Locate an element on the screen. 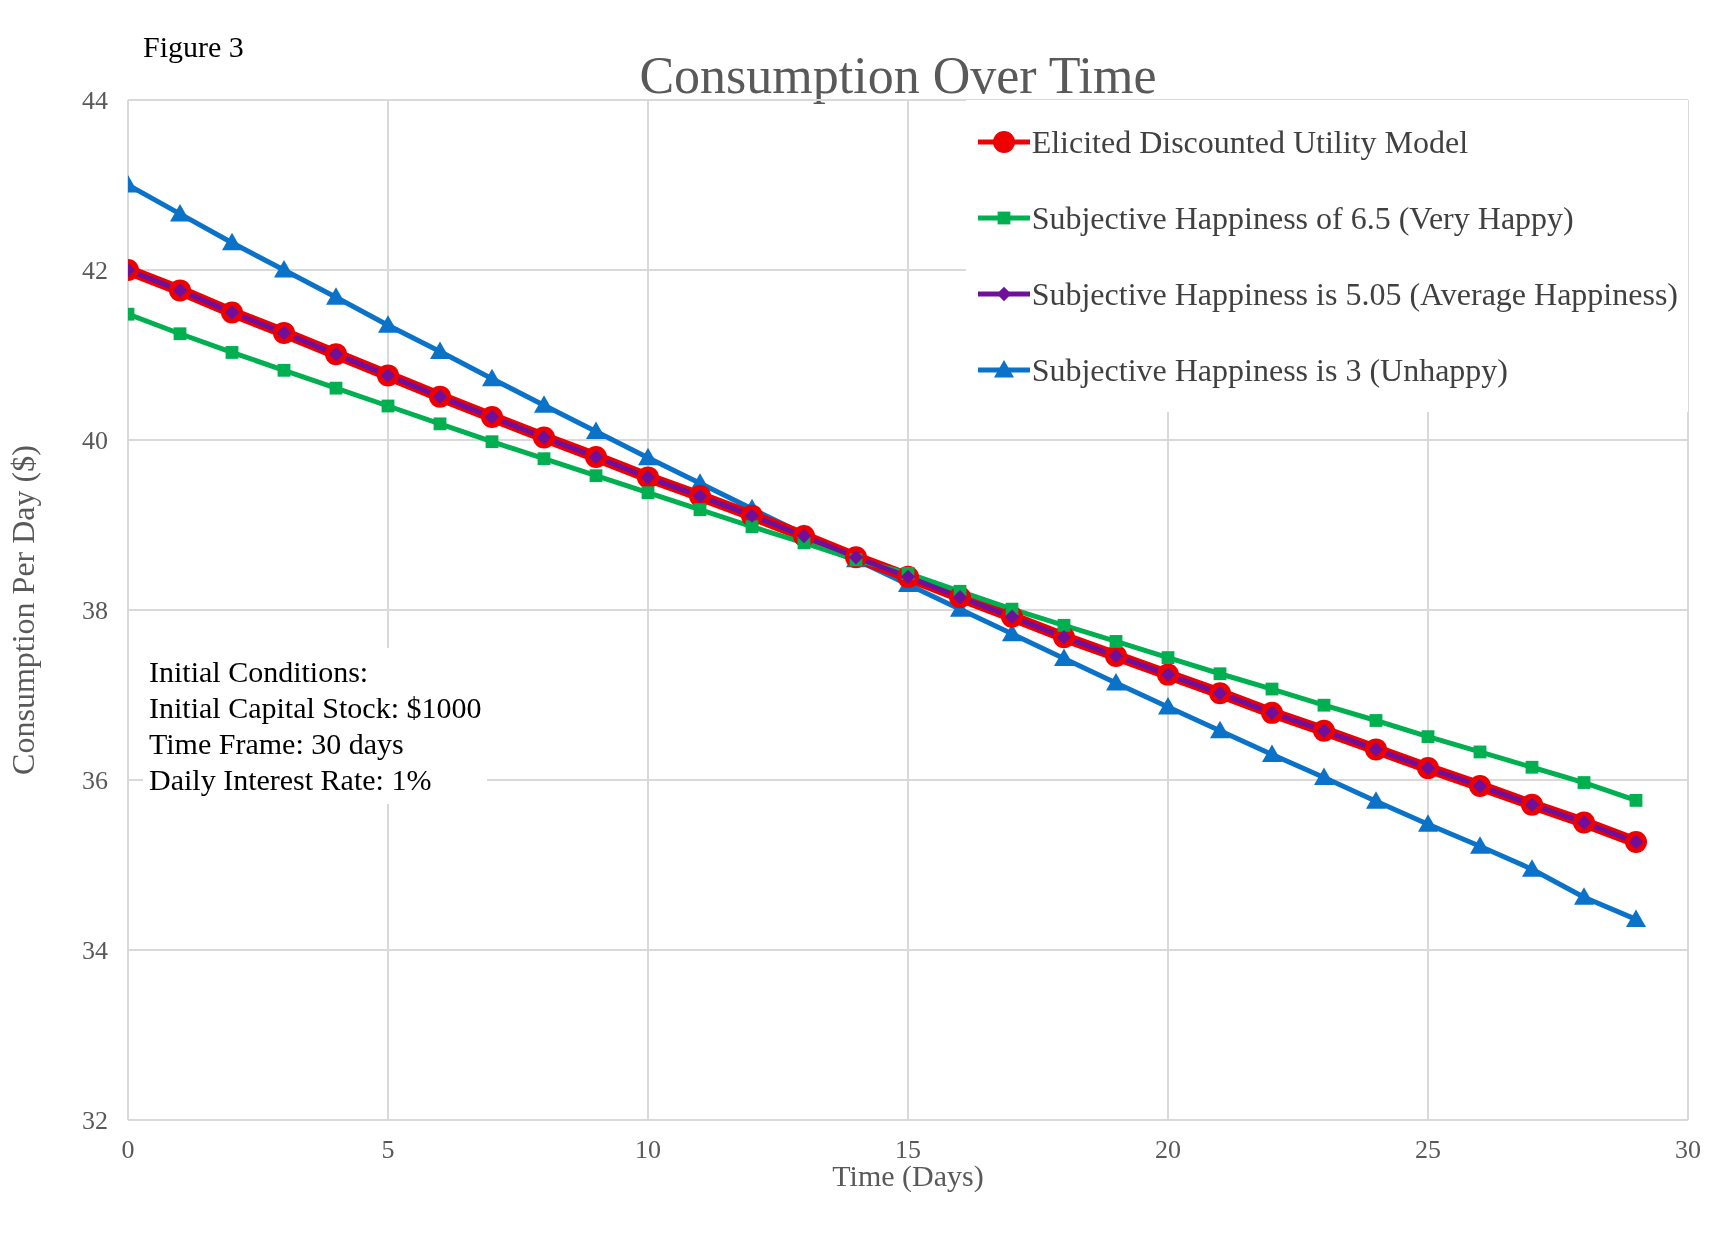 The height and width of the screenshot is (1250, 1718). legend-label: Subjective Happiness of 6.5 (Very Happy) is located at coordinates (1302, 218).